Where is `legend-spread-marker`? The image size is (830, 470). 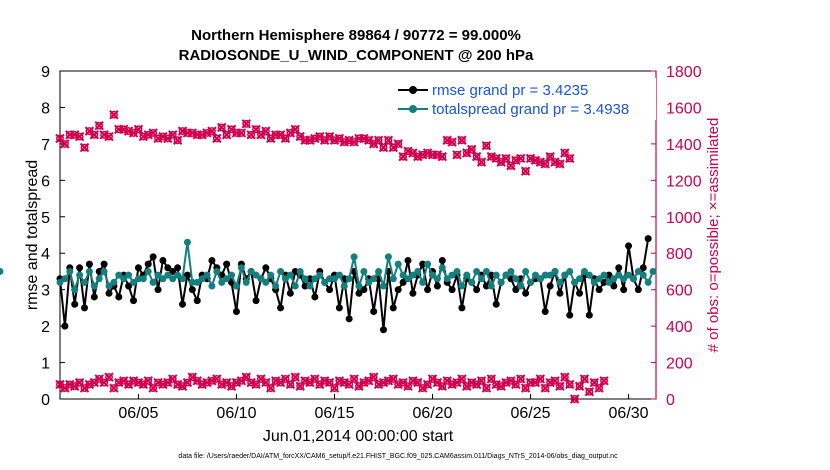
legend-spread-marker is located at coordinates (413, 109).